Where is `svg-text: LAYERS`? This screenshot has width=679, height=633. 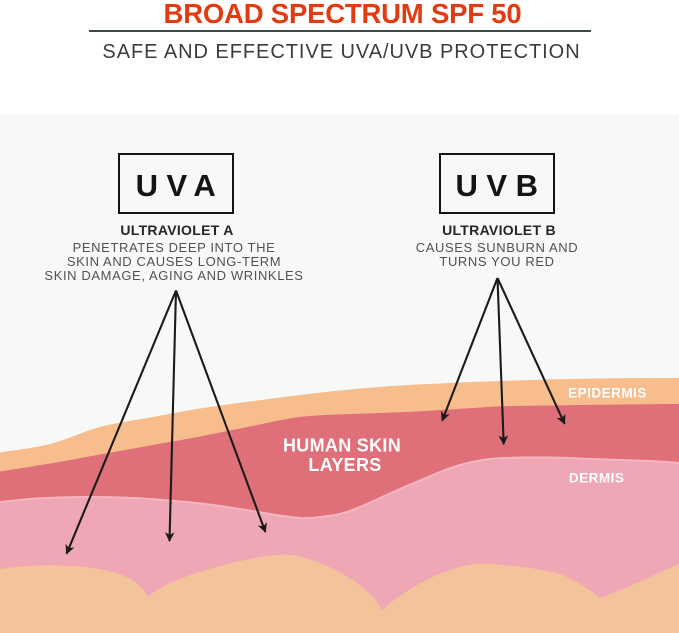 svg-text: LAYERS is located at coordinates (344, 465).